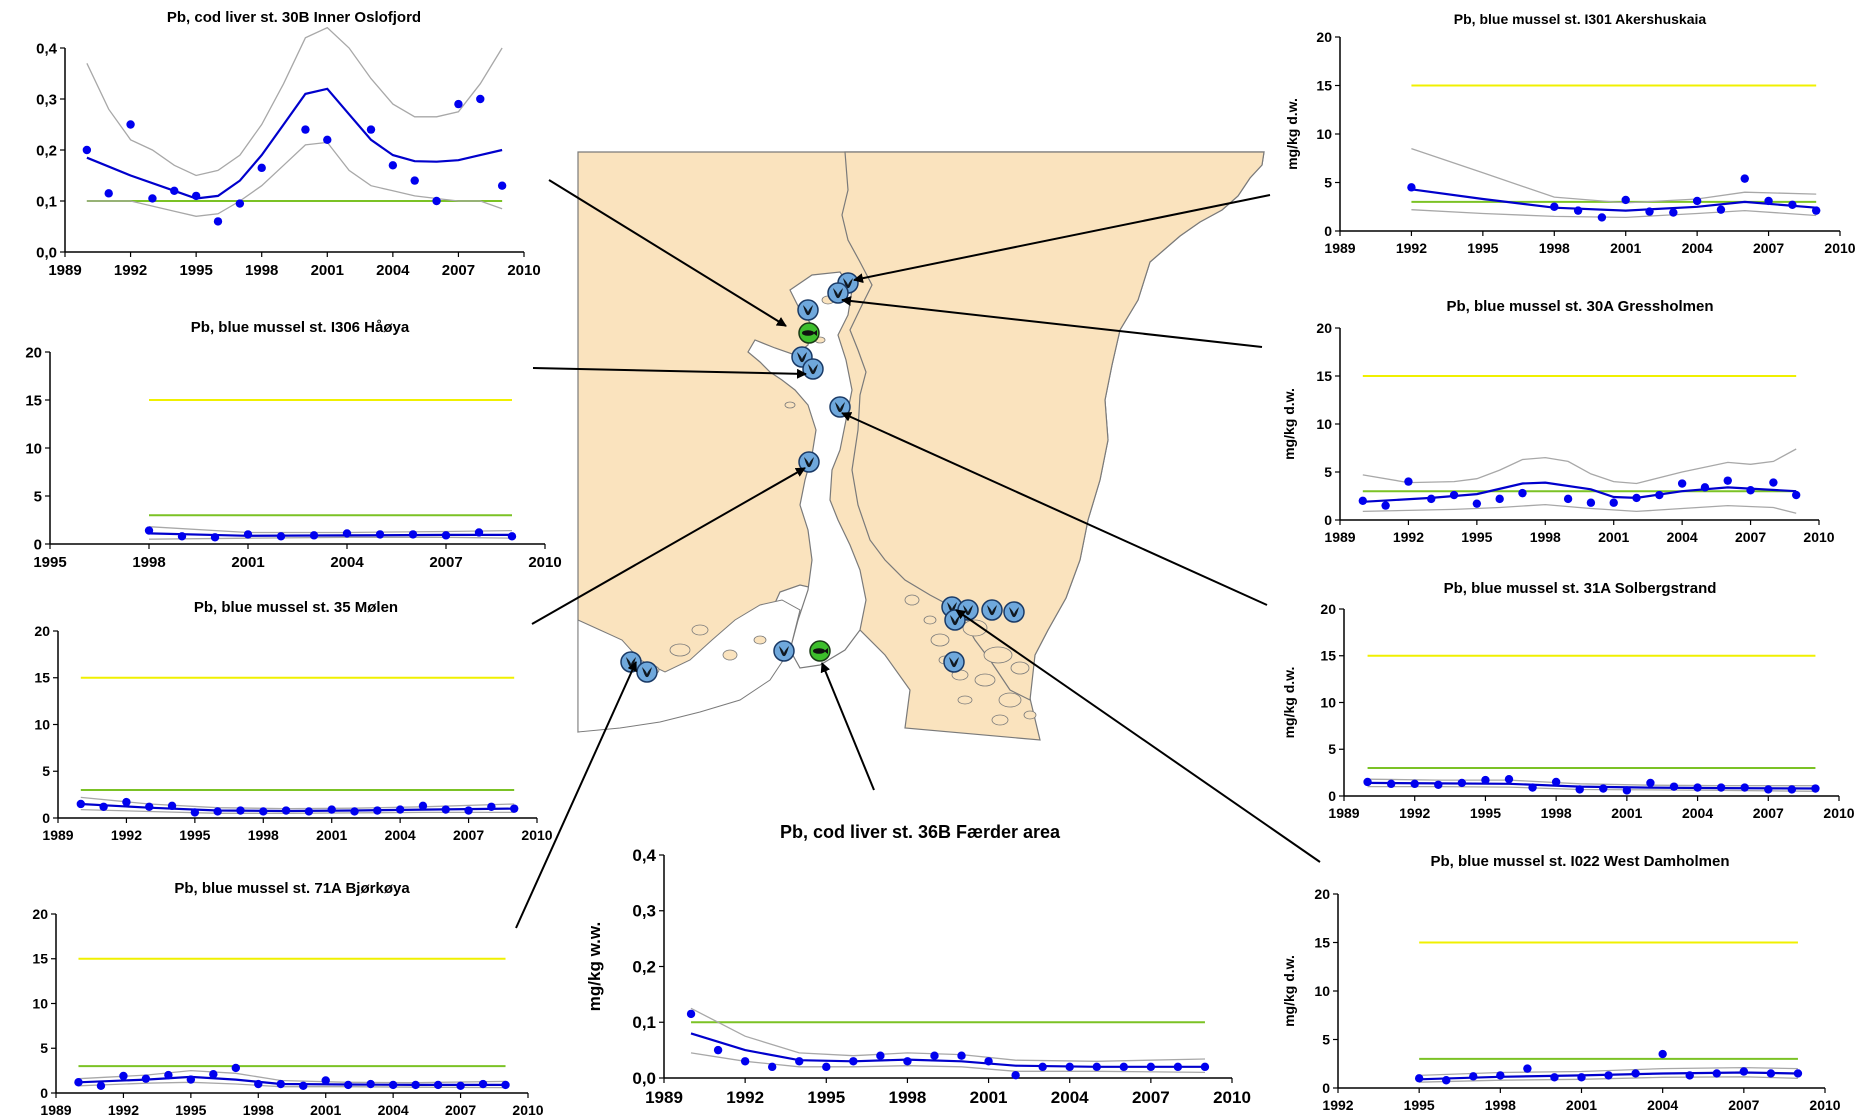 This screenshot has width=1859, height=1115. I want to click on fish-tail, so click(815, 333).